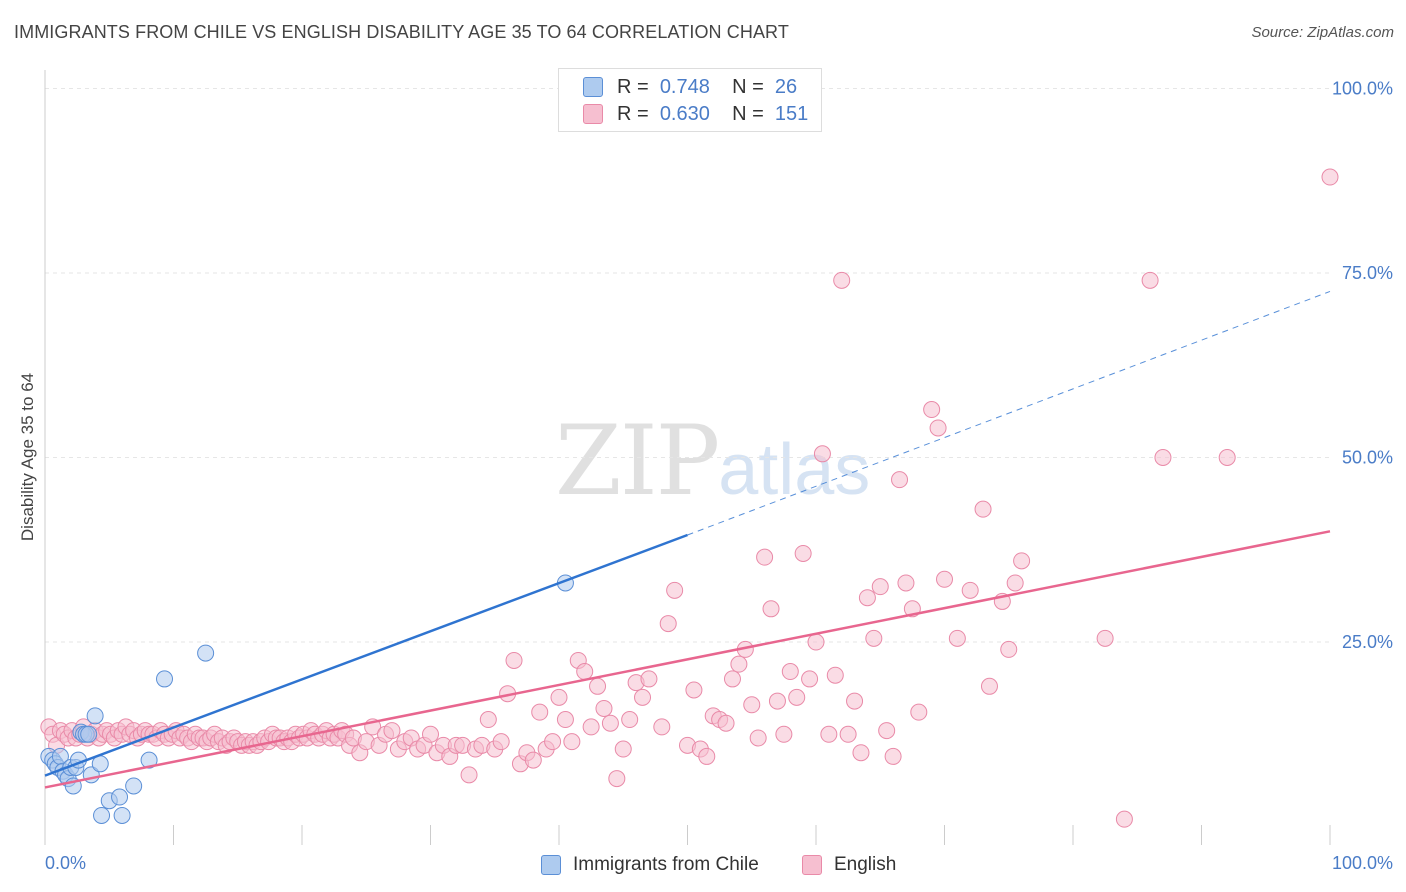 The image size is (1406, 892). Describe the element at coordinates (593, 114) in the screenshot. I see `legend-swatch-english` at that location.